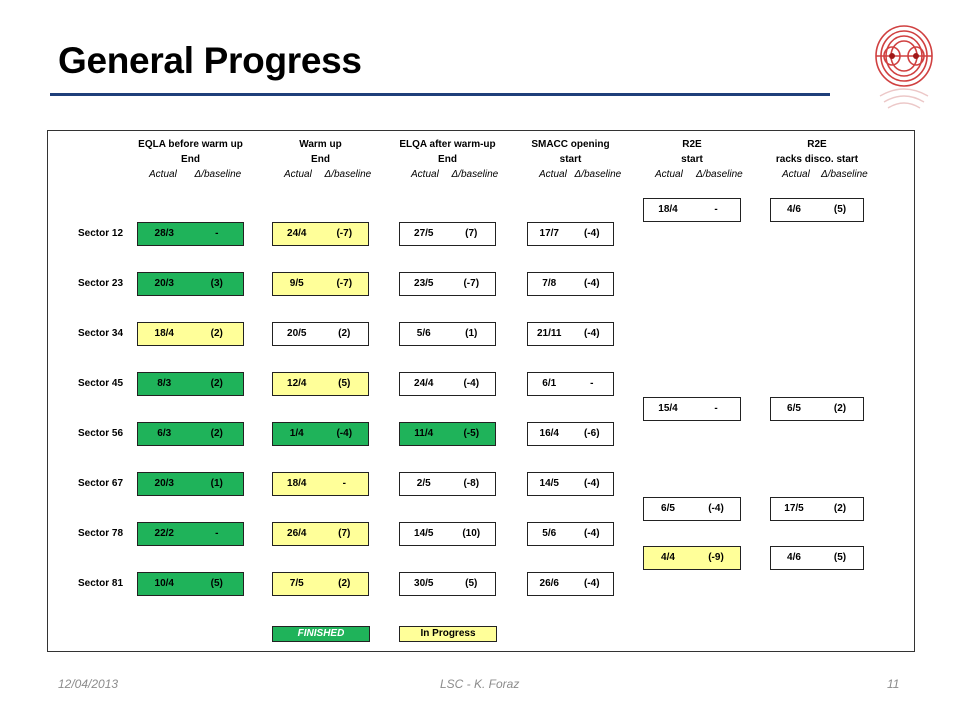 The image size is (960, 720). What do you see at coordinates (668, 557) in the screenshot?
I see `cell-actual-date: 4/4` at bounding box center [668, 557].